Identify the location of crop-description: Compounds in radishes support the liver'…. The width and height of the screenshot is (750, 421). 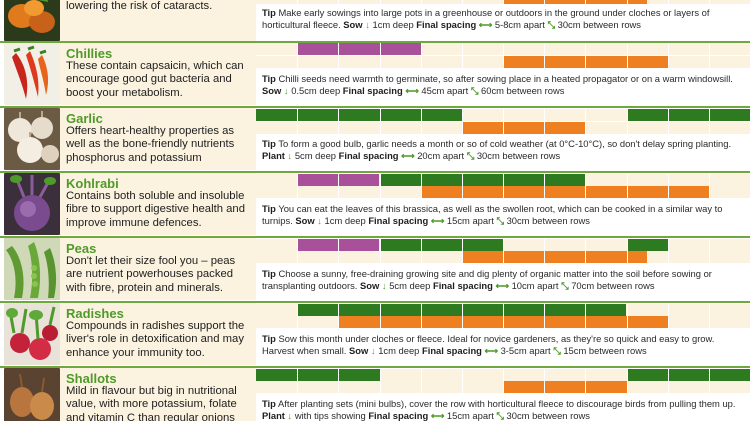
(155, 339).